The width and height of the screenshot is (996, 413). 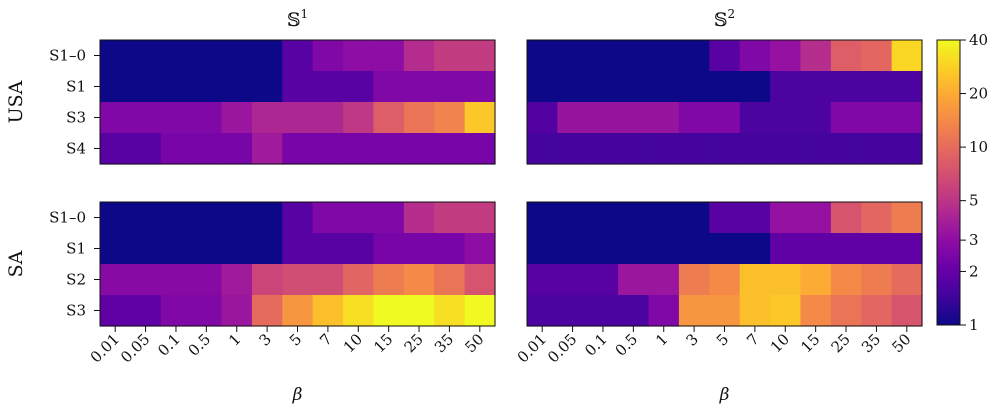 I want to click on x-tick-label: 35, so click(x=871, y=343).